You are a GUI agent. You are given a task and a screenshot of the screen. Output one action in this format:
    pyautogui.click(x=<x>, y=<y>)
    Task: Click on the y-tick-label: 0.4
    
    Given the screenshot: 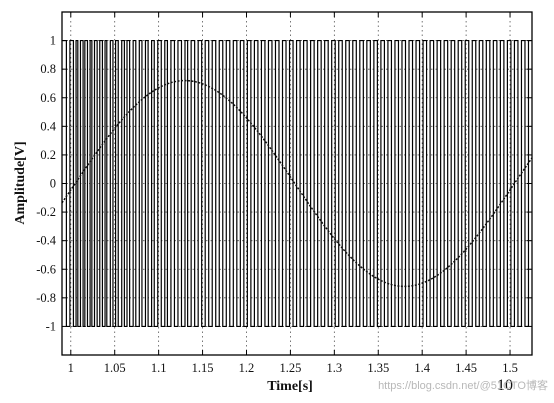 What is the action you would take?
    pyautogui.click(x=48, y=126)
    